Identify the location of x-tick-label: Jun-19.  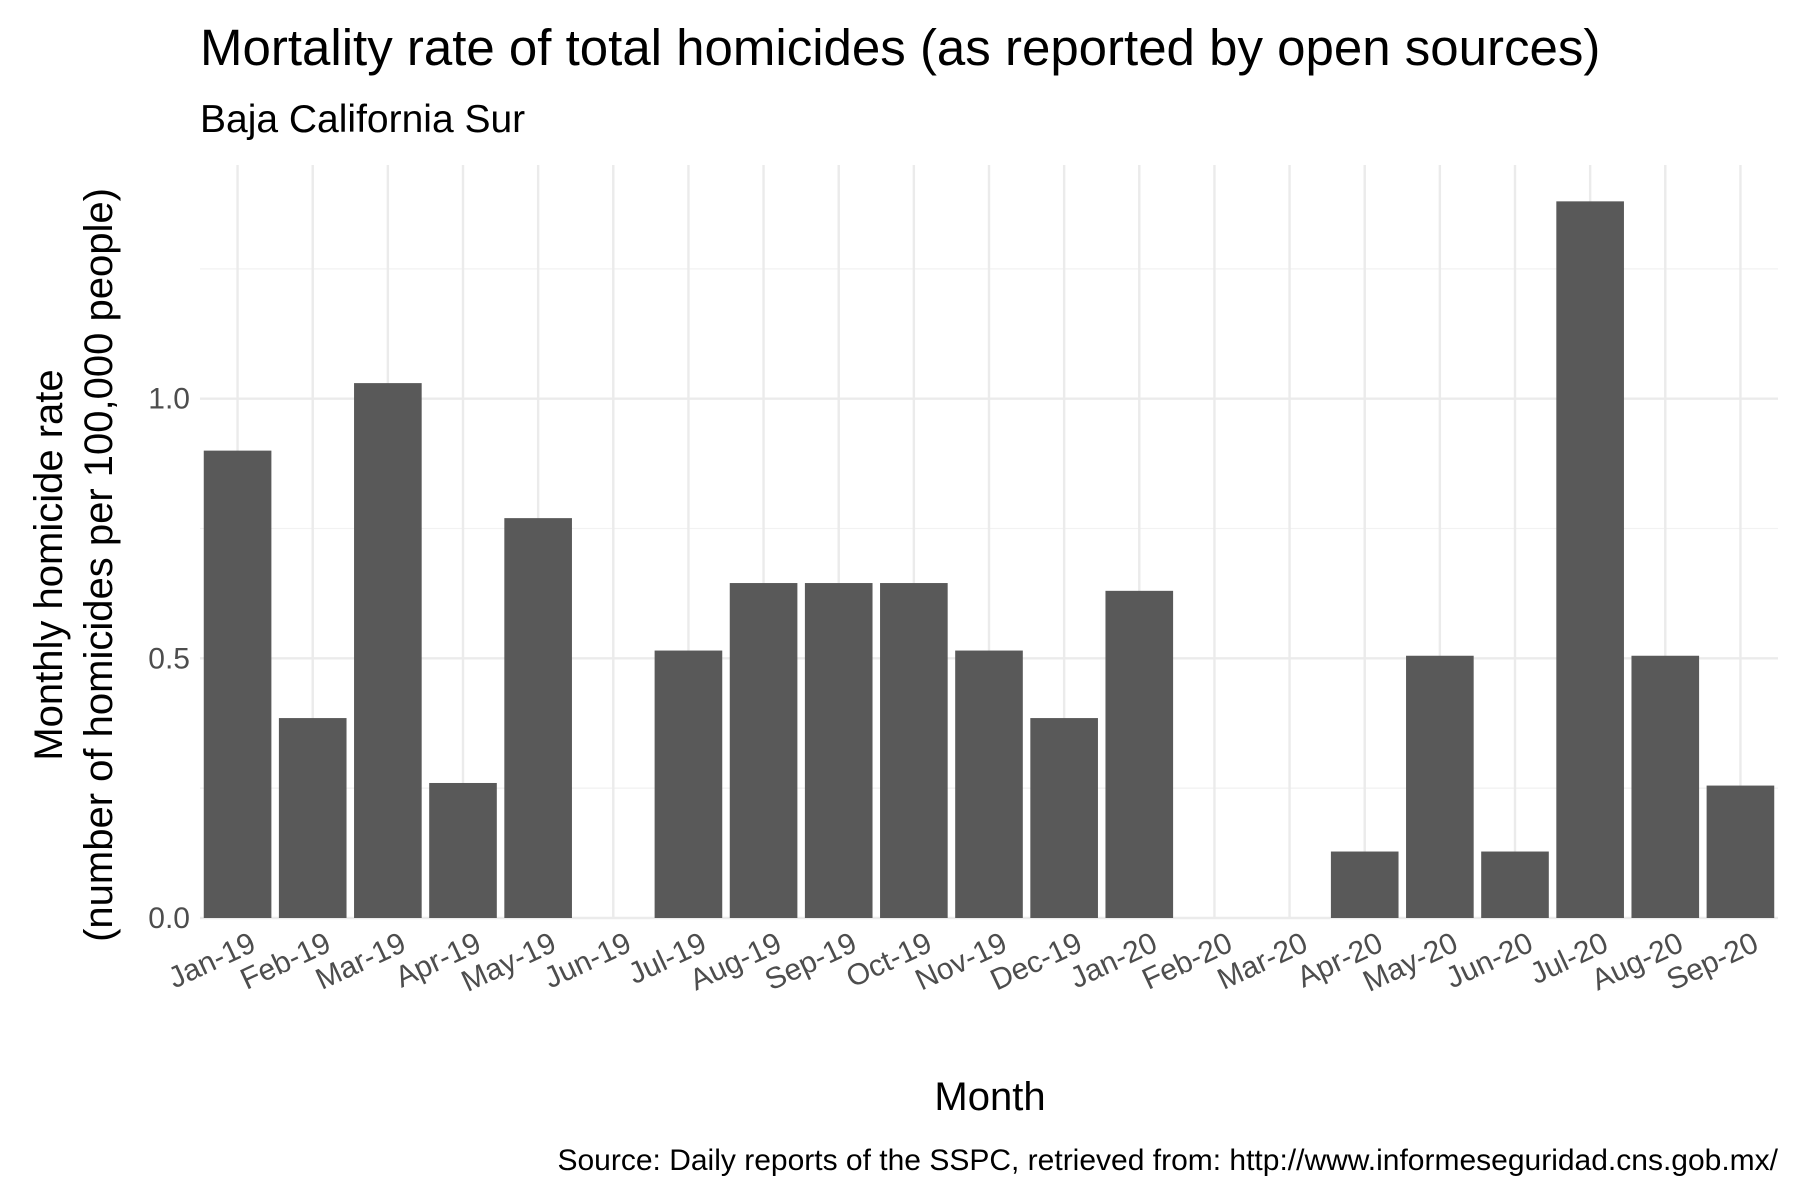
(587, 960).